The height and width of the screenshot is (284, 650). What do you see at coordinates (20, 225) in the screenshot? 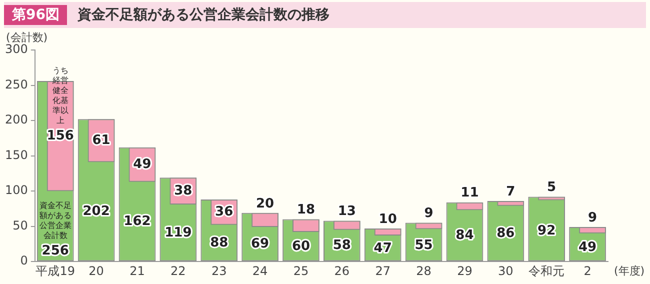
I see `y-tick-label: 50` at bounding box center [20, 225].